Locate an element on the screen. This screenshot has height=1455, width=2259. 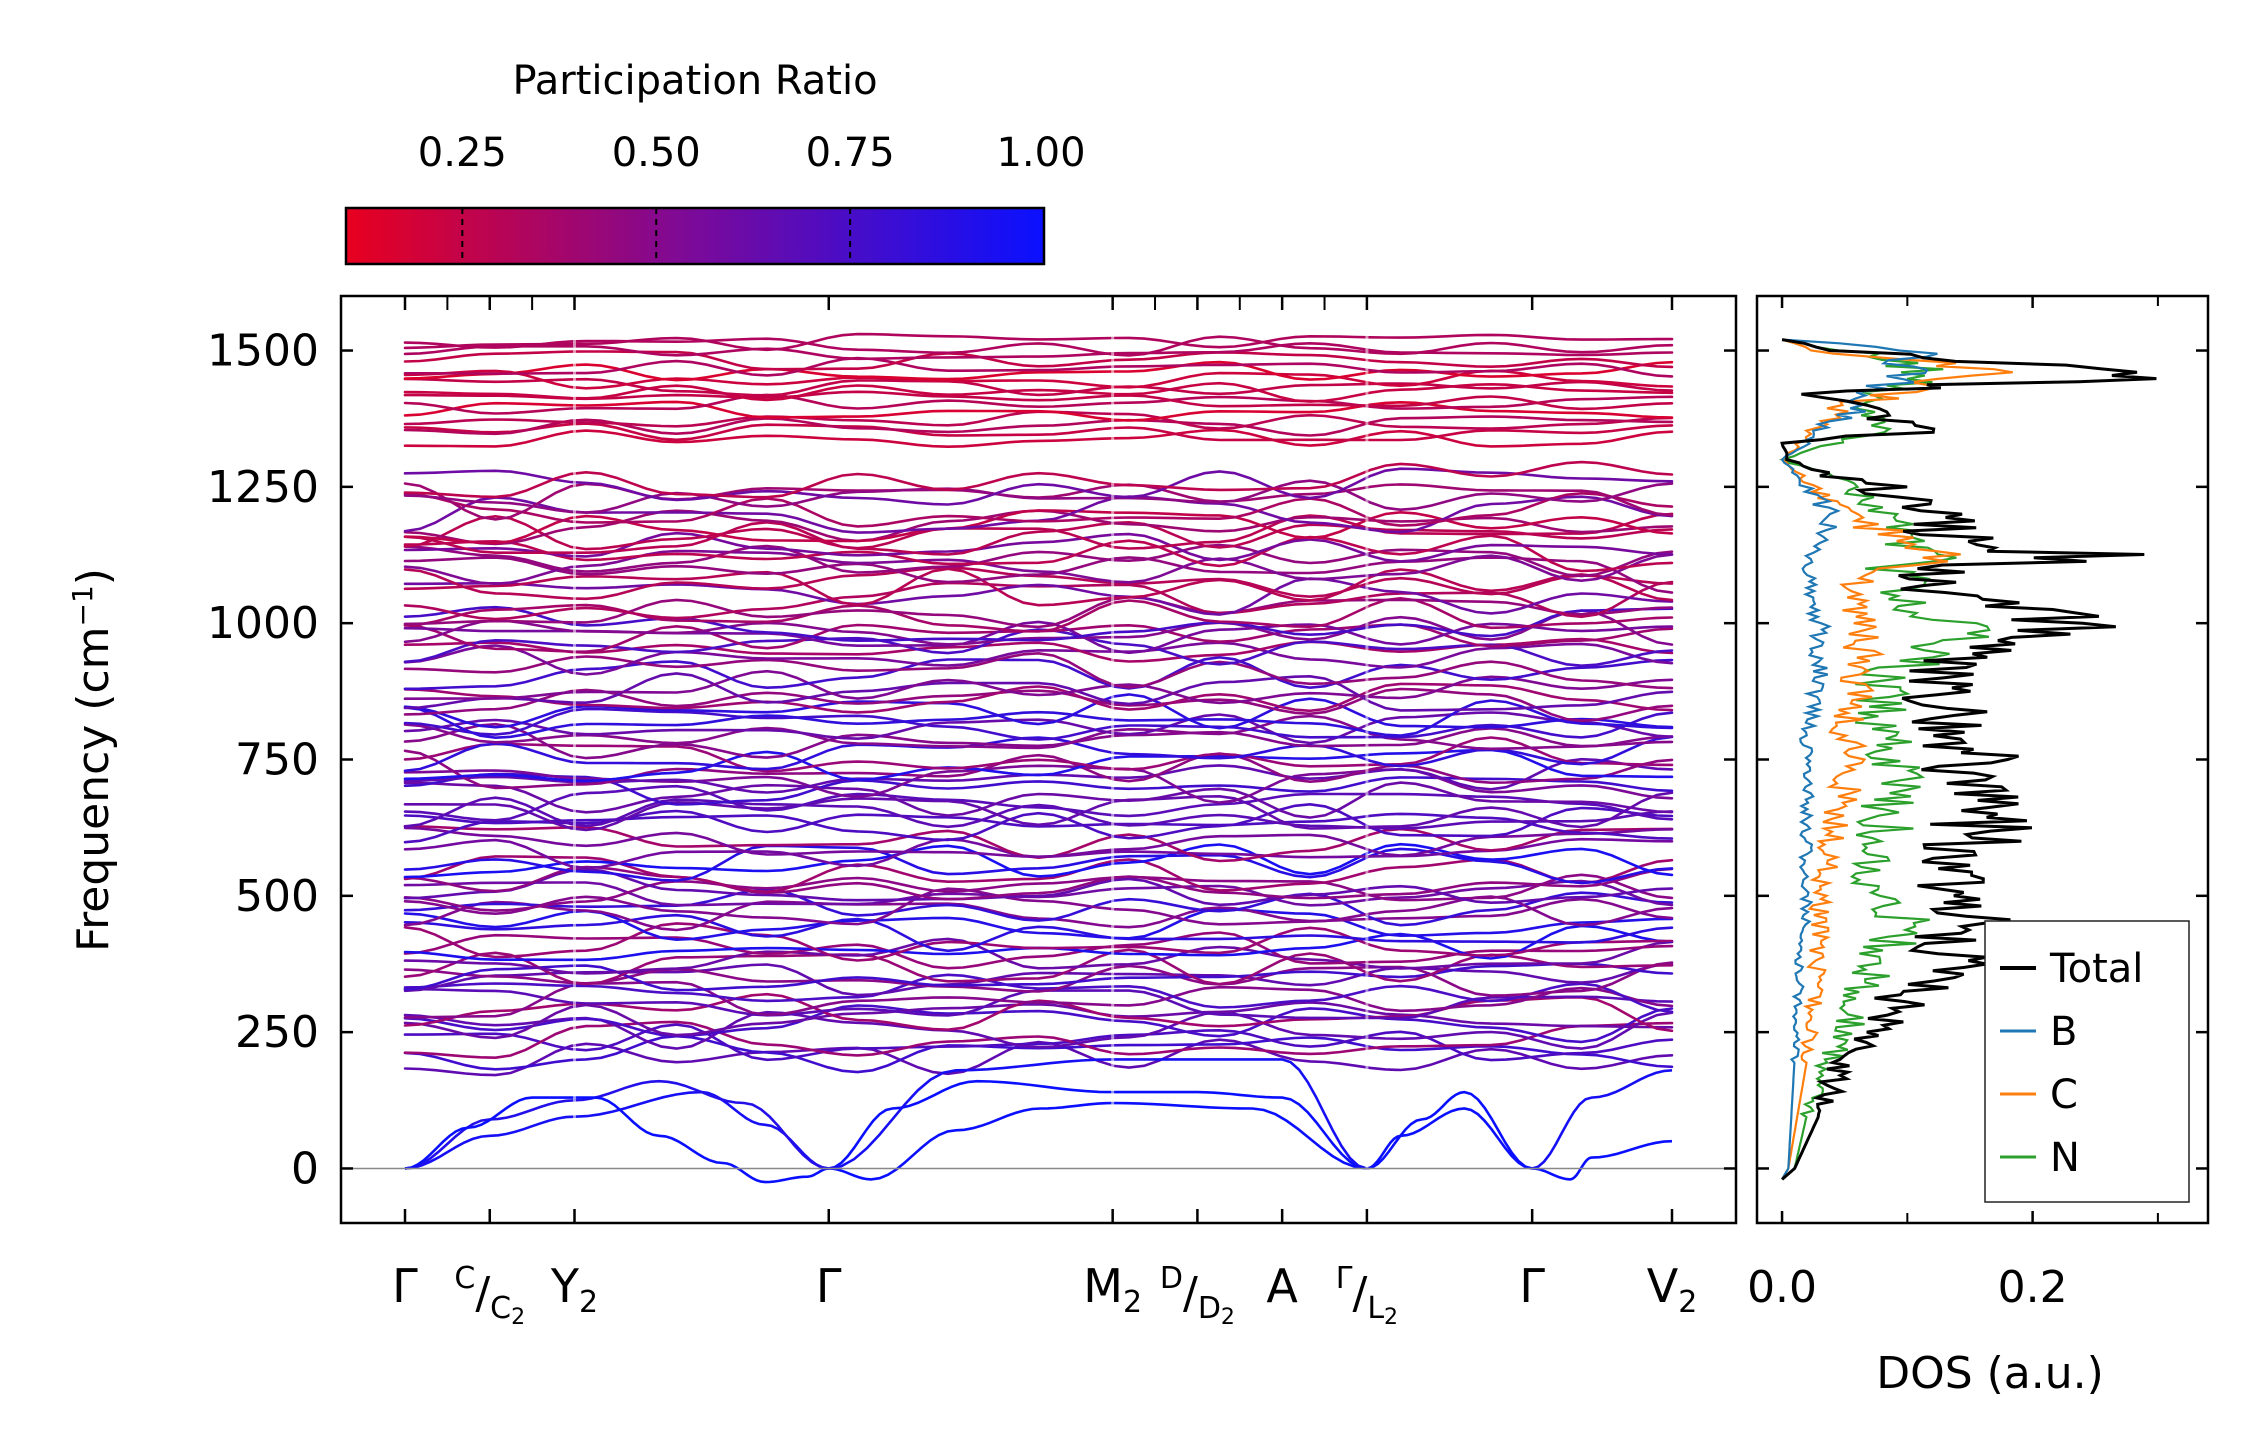
legend-label: N is located at coordinates (2065, 1158).